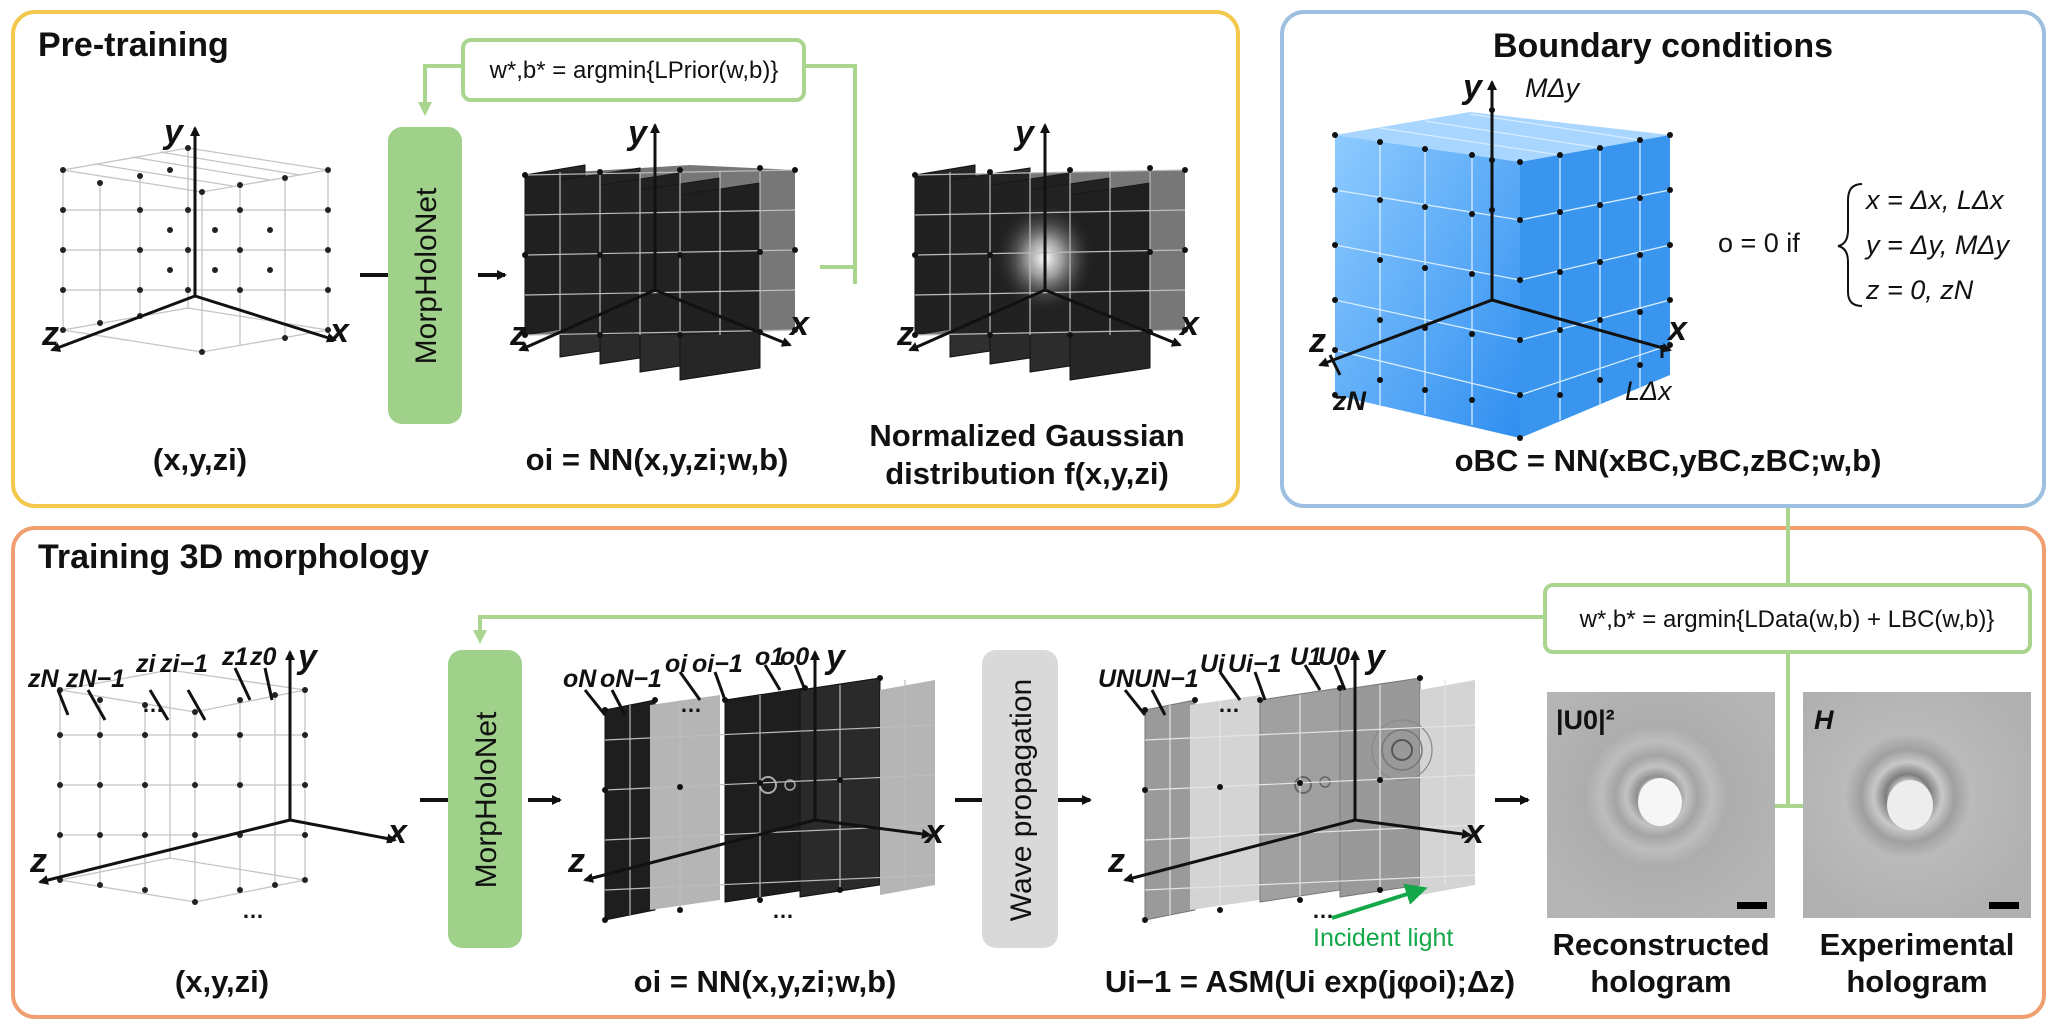 The width and height of the screenshot is (2053, 1025). Describe the element at coordinates (1660, 944) in the screenshot. I see `recon-caption-1: Reconstructed` at that location.